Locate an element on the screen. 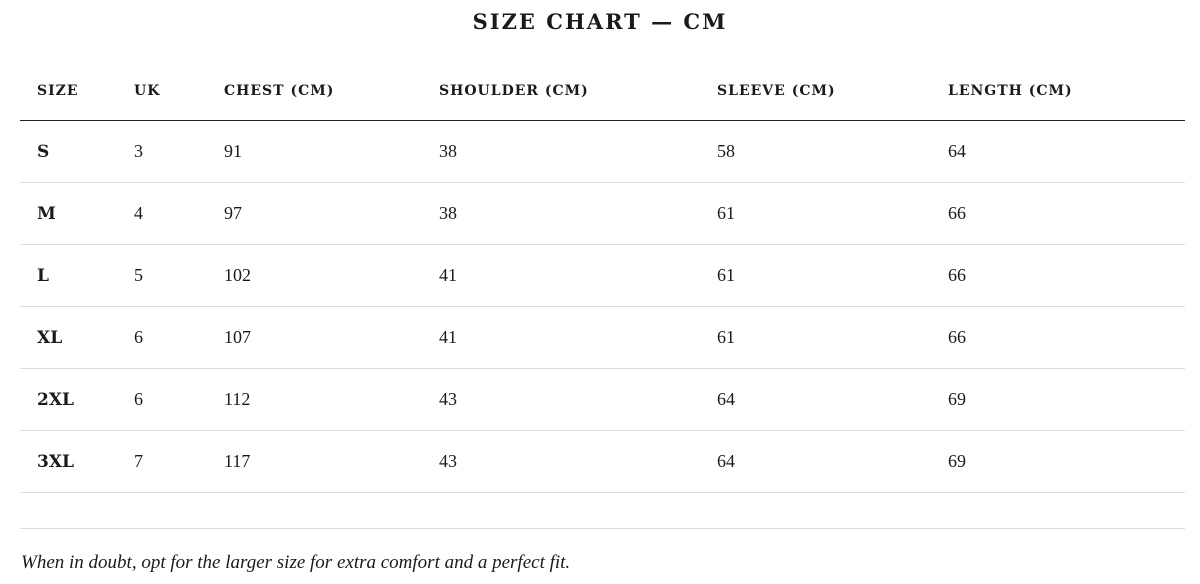  page-title: SIZE CHART — CM is located at coordinates (600, 21).